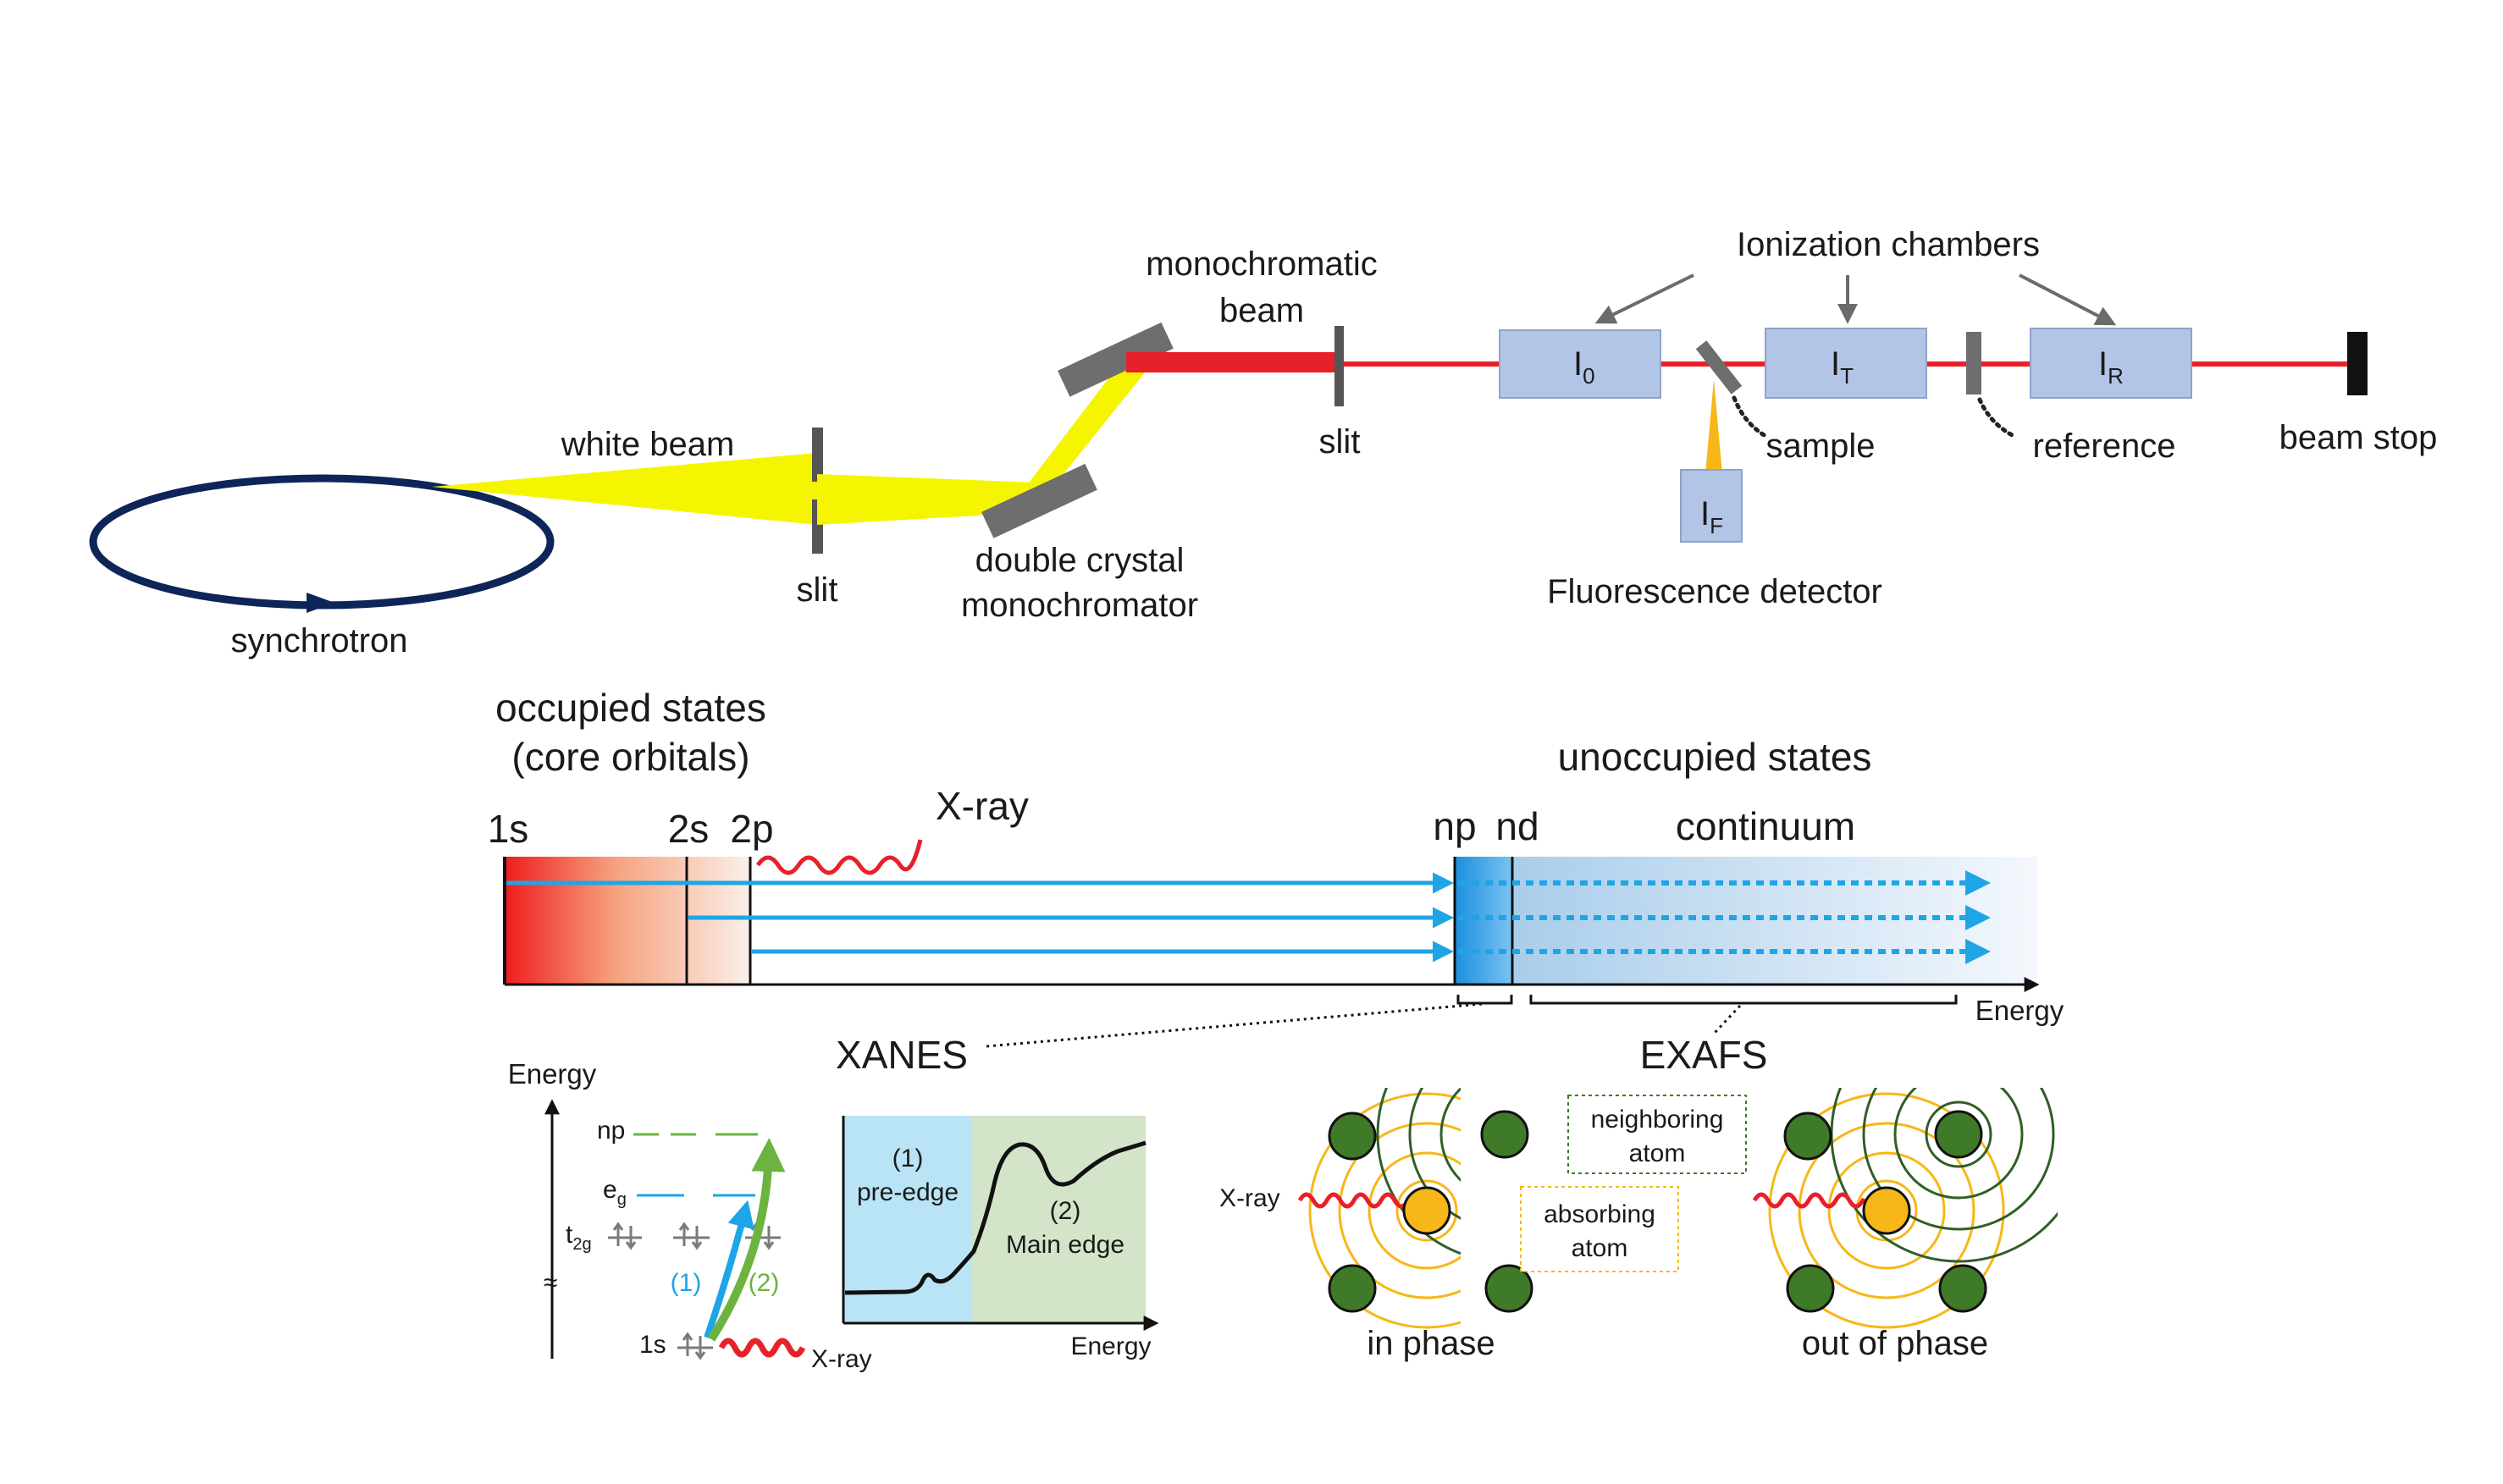  What do you see at coordinates (689, 829) in the screenshot?
I see `orbital-2s-label: 2s` at bounding box center [689, 829].